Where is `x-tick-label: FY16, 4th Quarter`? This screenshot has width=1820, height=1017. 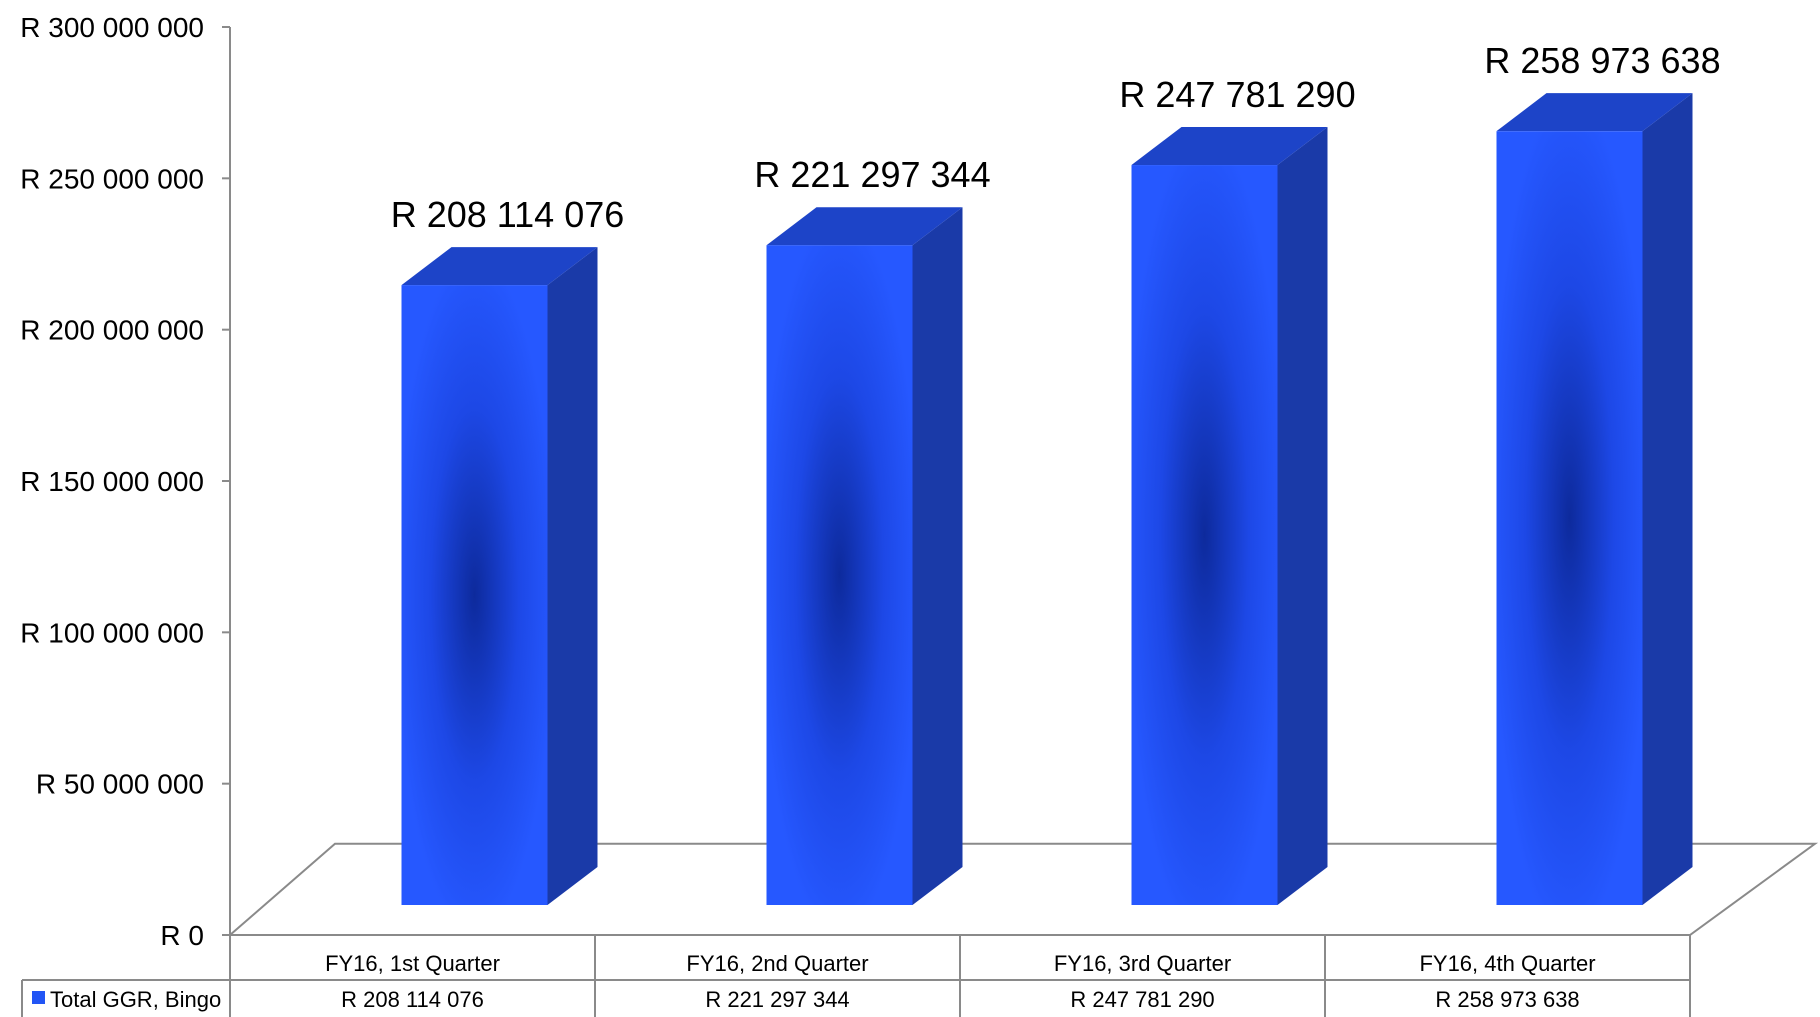
x-tick-label: FY16, 4th Quarter is located at coordinates (1507, 963).